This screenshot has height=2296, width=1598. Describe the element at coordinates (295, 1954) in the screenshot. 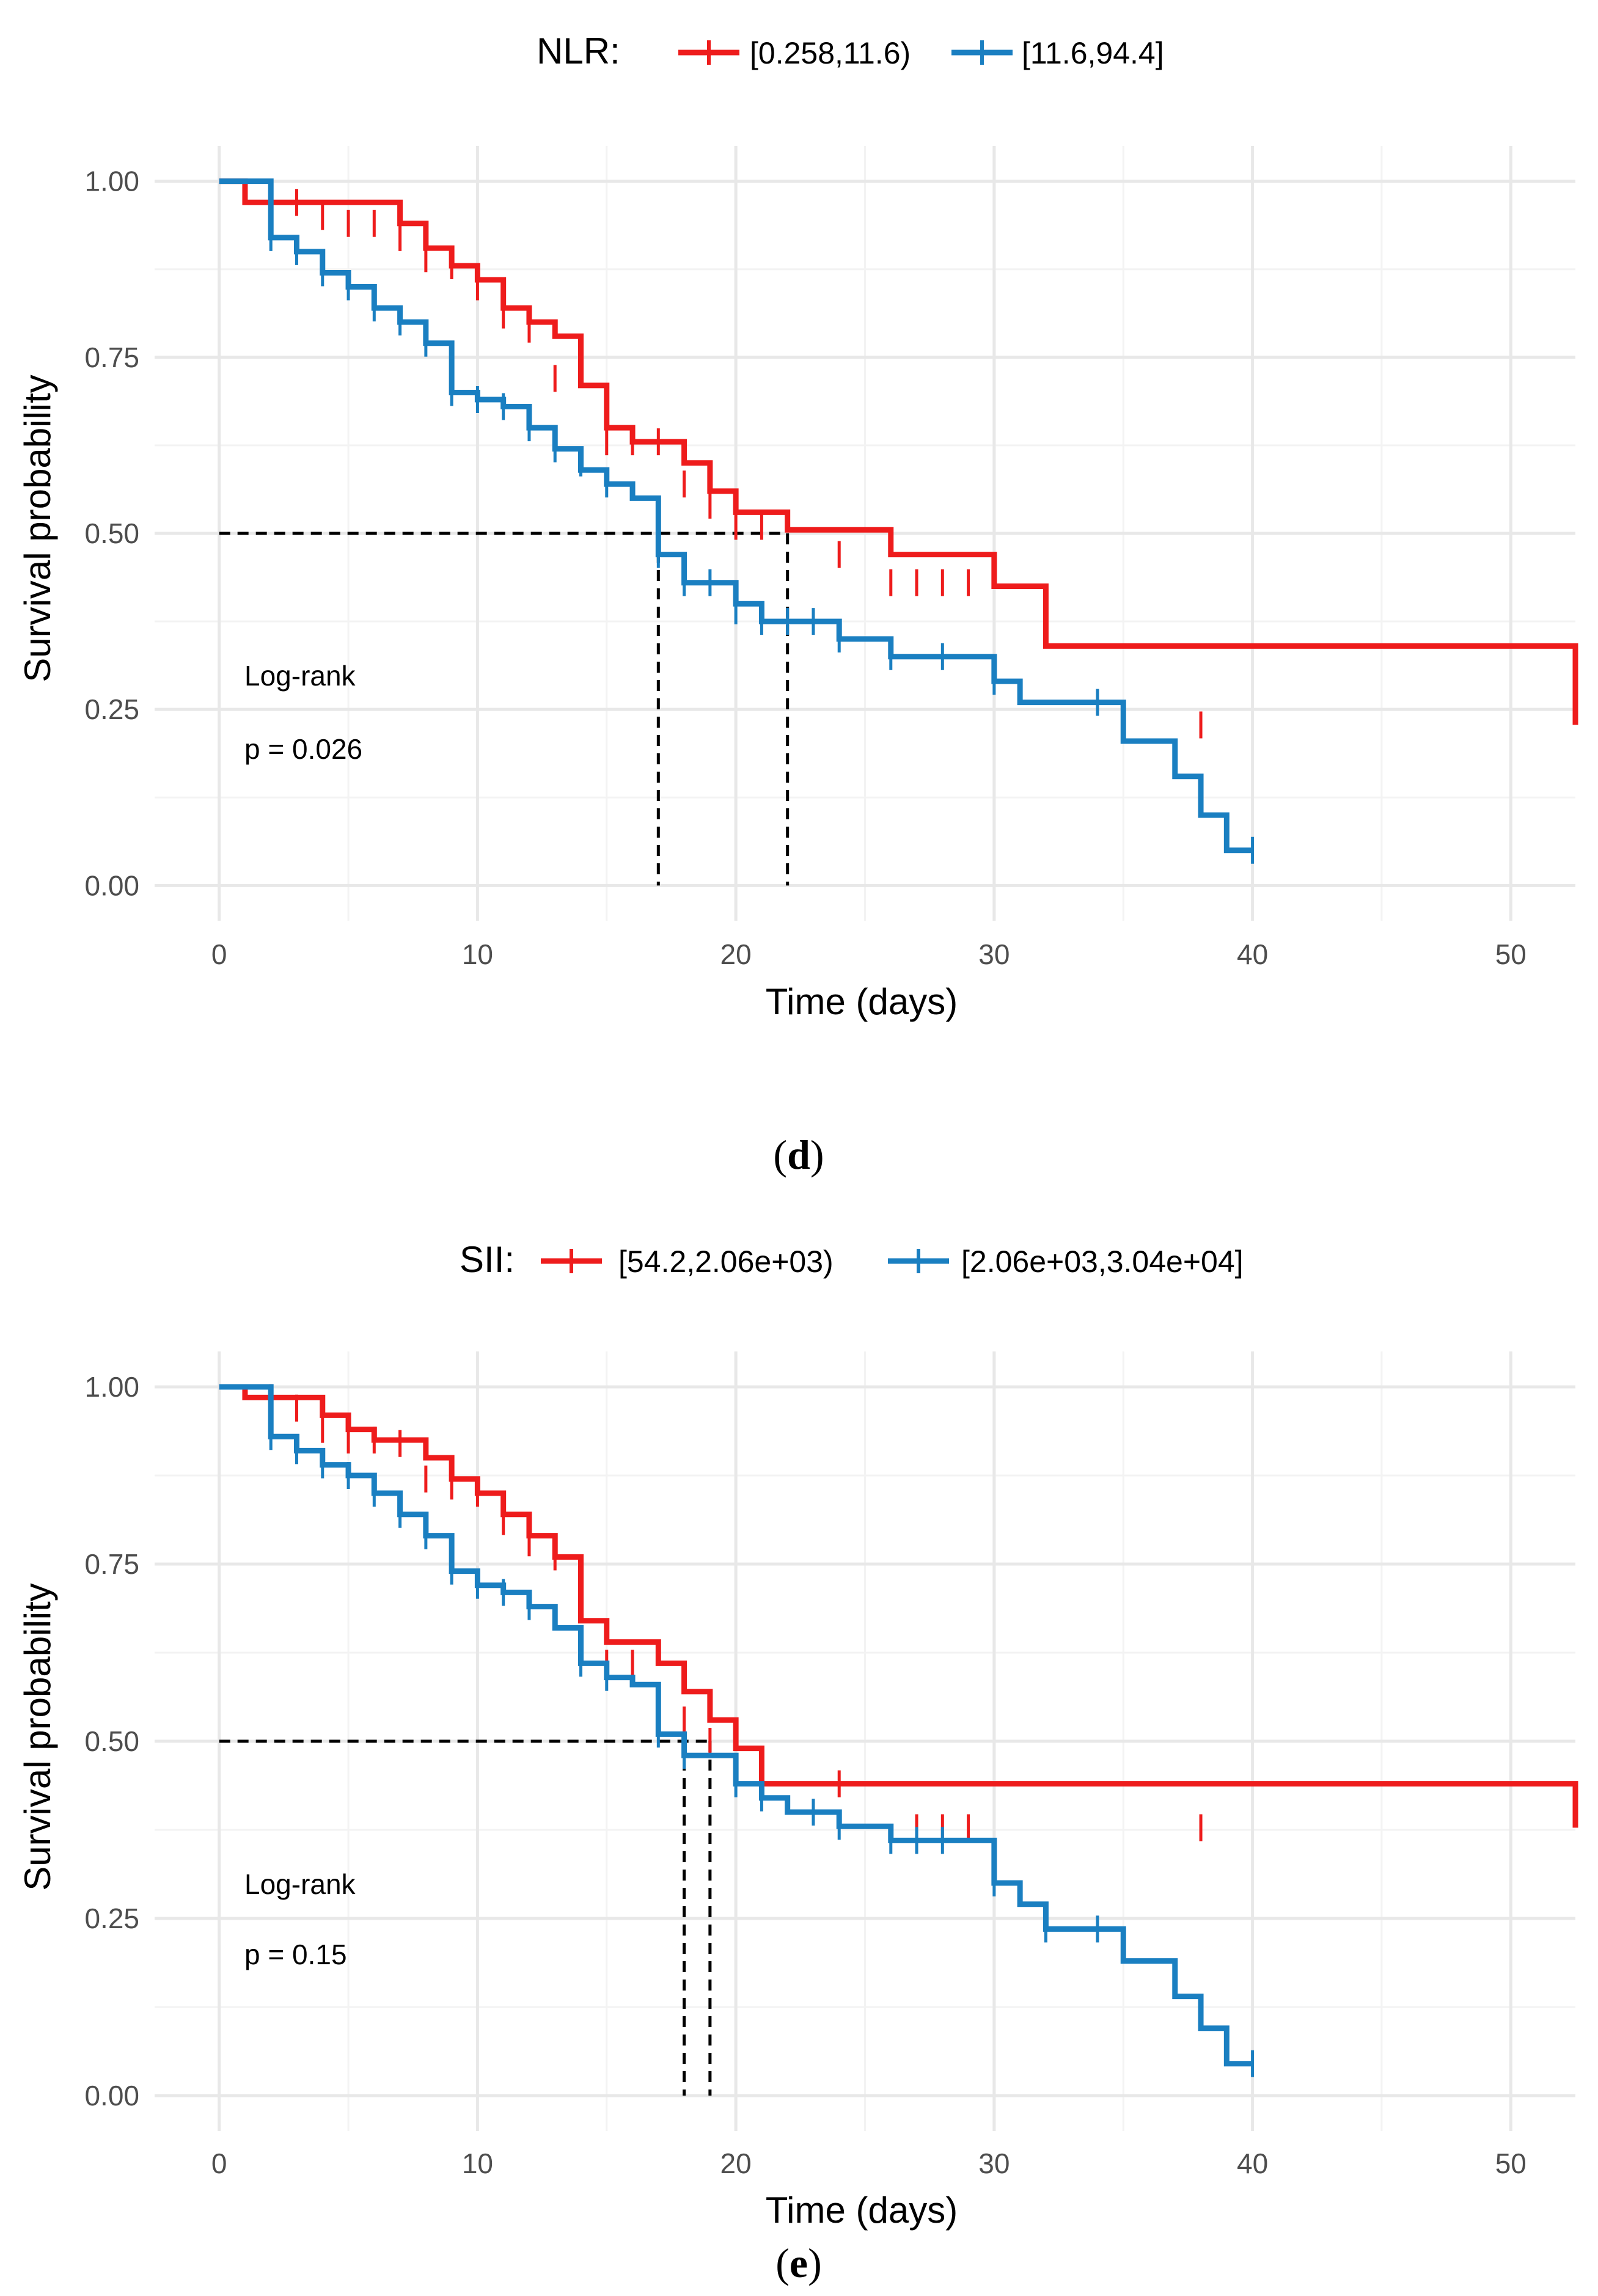

I see `pvalue-label: p = 0.15` at that location.